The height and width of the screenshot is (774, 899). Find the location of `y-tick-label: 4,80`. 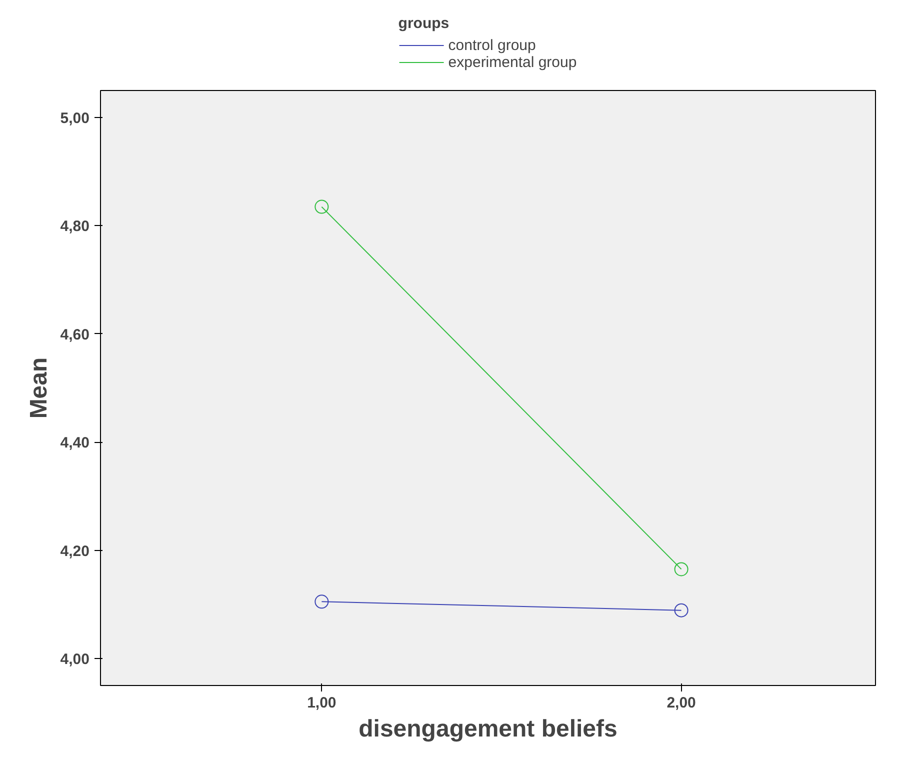

y-tick-label: 4,80 is located at coordinates (75, 227).